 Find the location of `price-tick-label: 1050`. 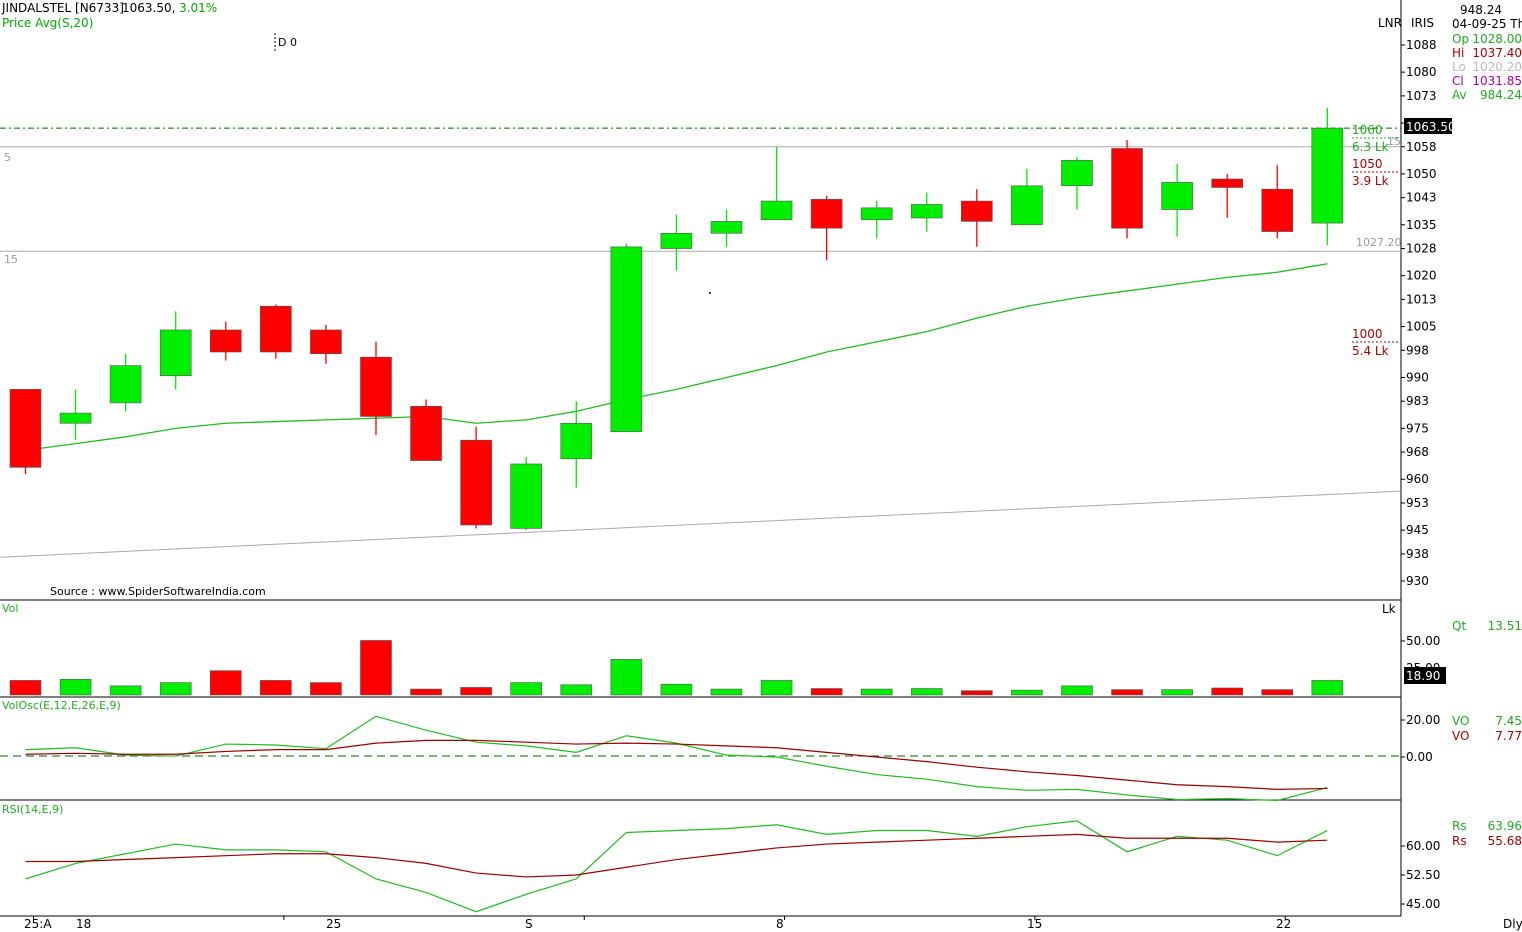

price-tick-label: 1050 is located at coordinates (1421, 174).